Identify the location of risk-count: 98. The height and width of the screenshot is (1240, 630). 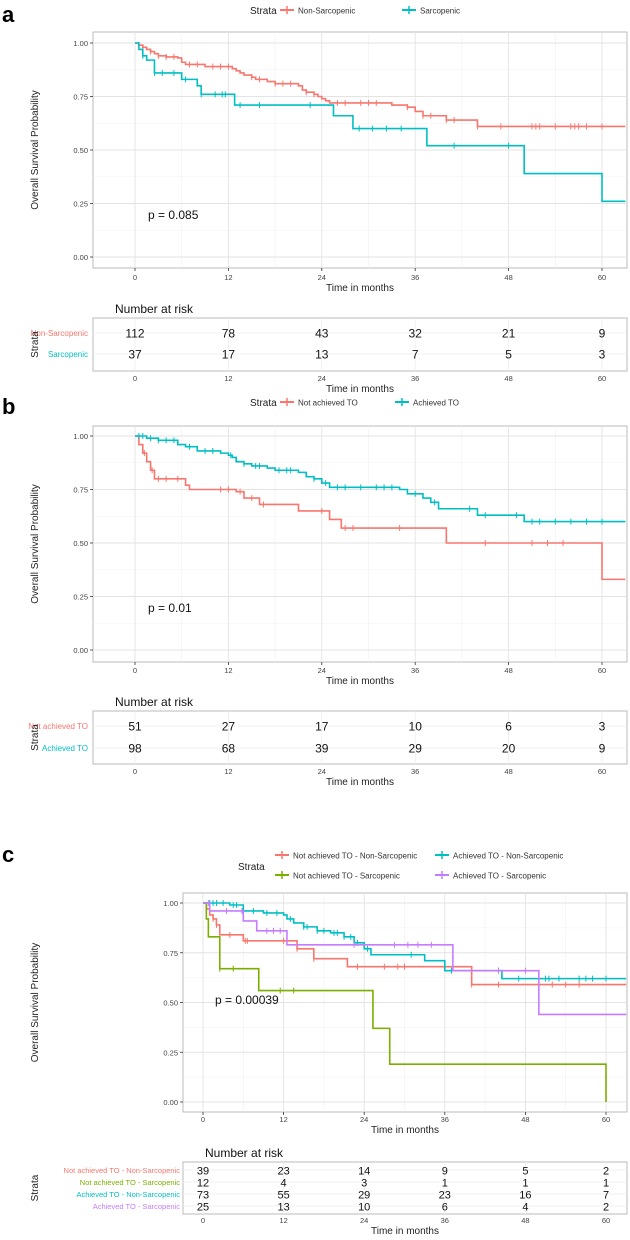
(135, 749).